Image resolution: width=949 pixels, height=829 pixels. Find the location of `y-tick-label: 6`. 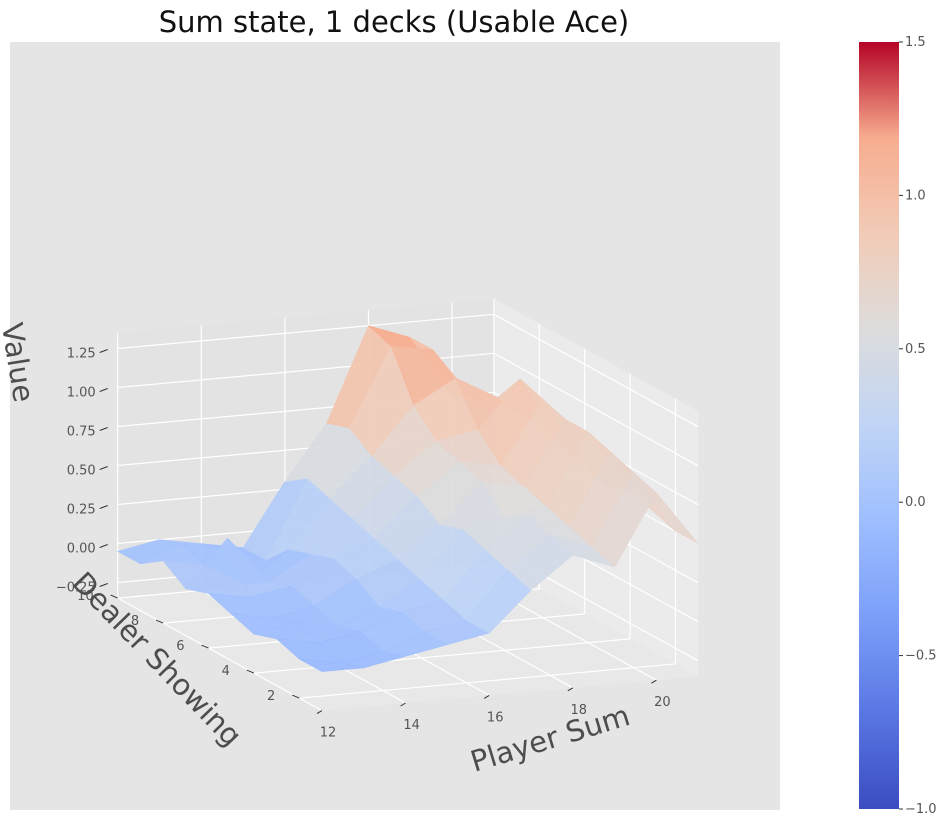

y-tick-label: 6 is located at coordinates (180, 646).